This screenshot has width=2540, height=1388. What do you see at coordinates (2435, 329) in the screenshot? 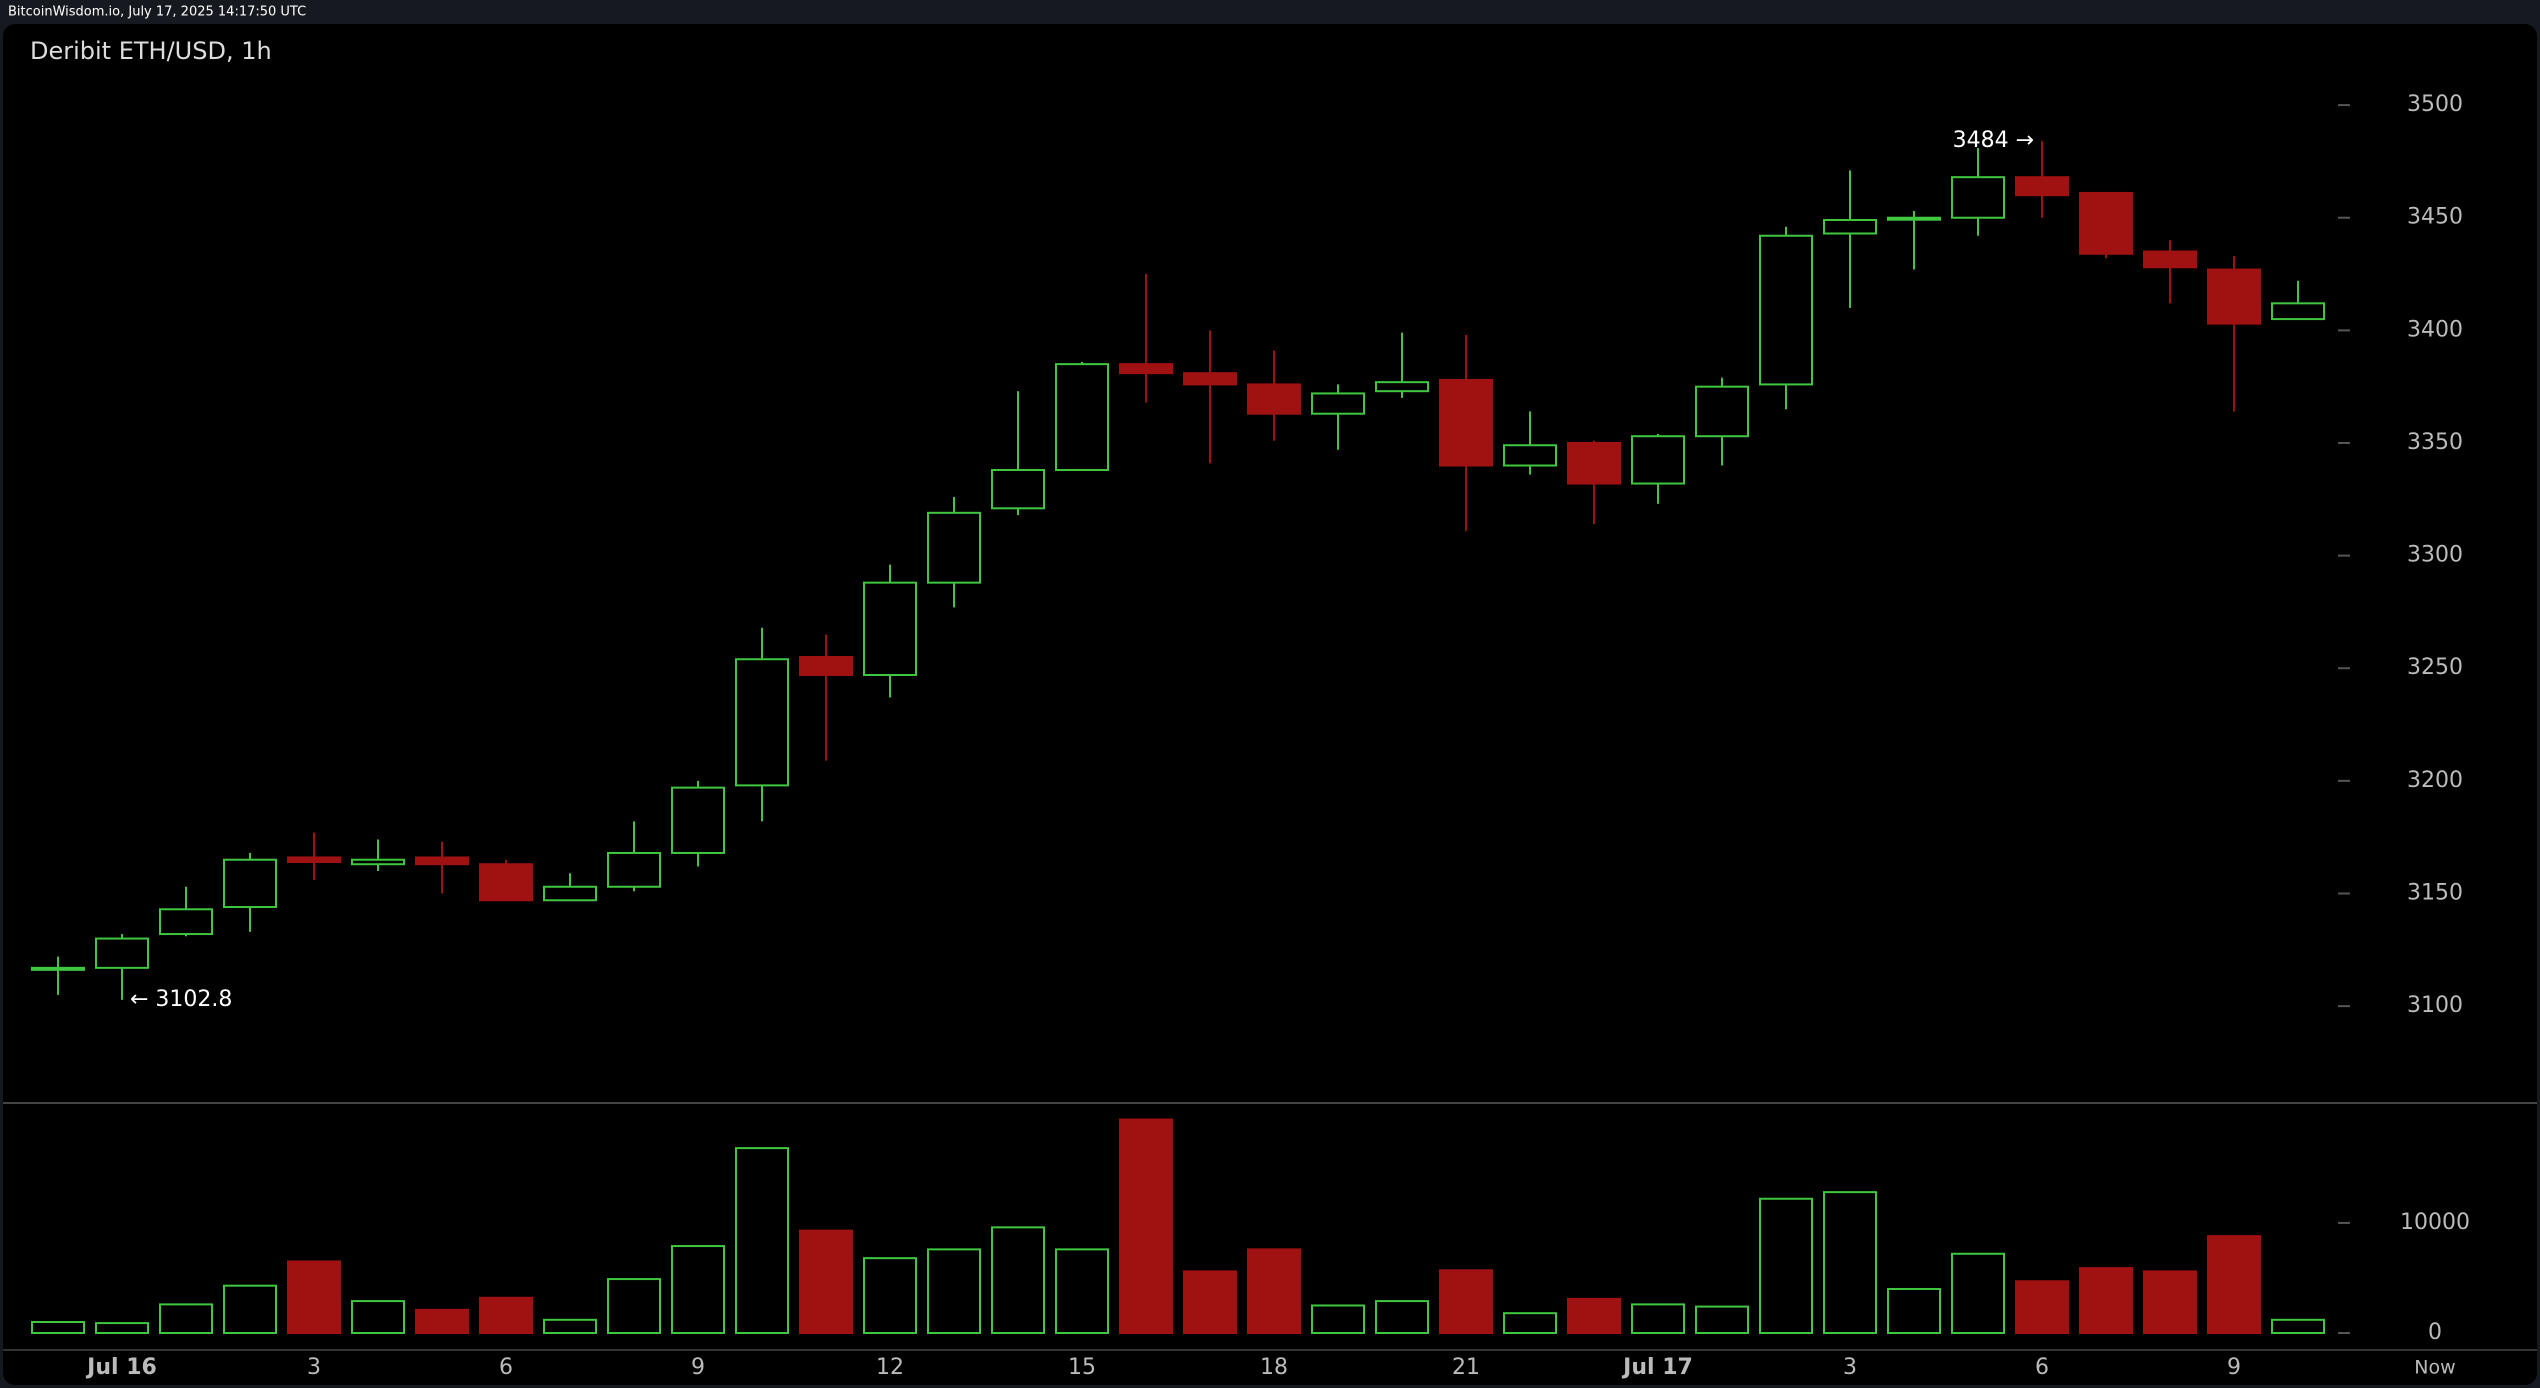
I see `y-tick-label: 3400` at bounding box center [2435, 329].